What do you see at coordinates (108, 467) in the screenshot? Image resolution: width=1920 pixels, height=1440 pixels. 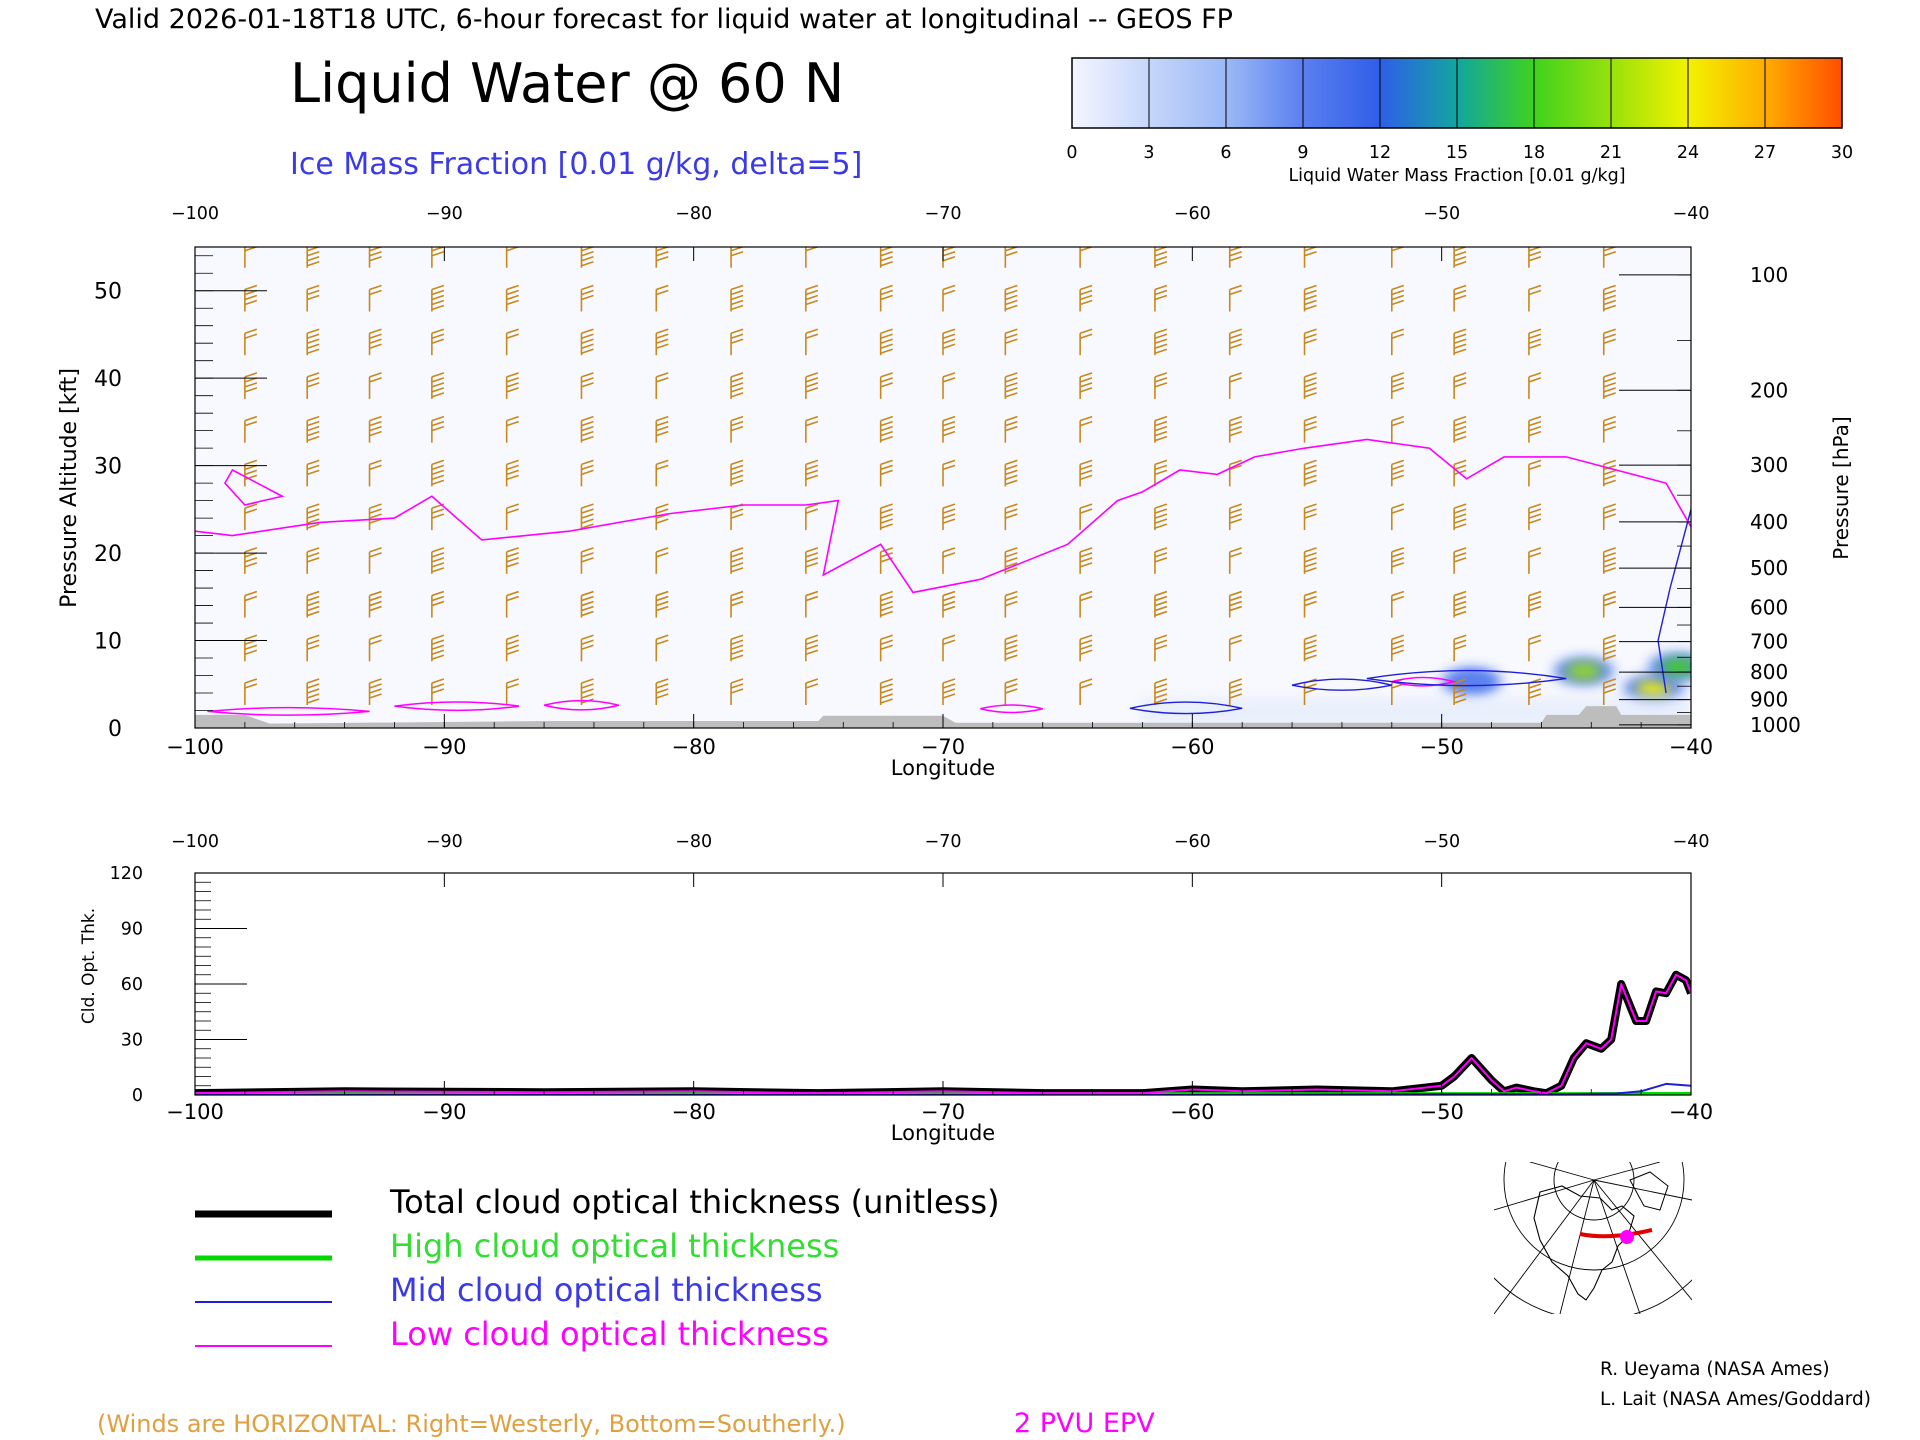 I see `y-tick-label: 30` at bounding box center [108, 467].